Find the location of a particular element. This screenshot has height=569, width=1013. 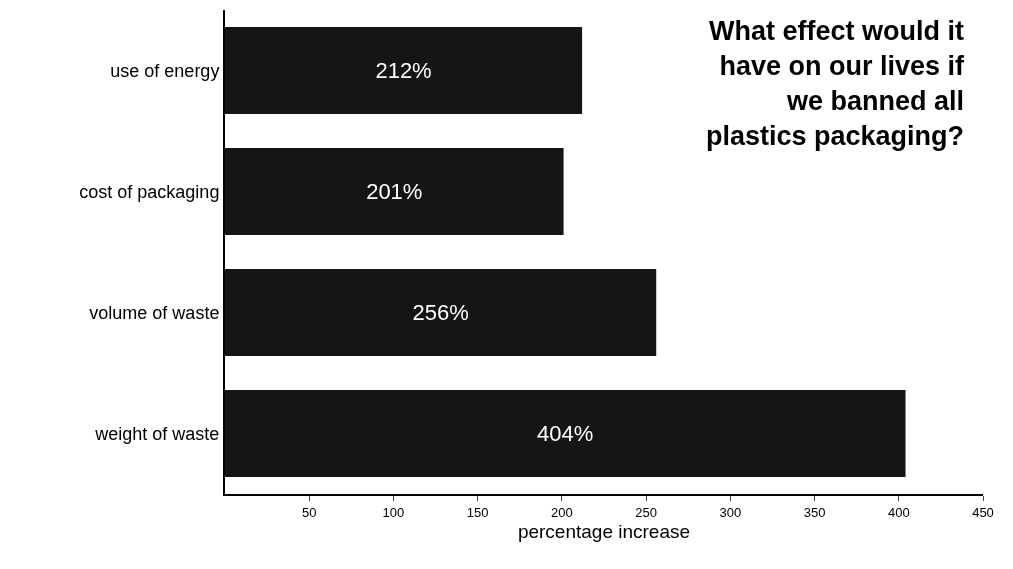

y-tick-label: use of energy is located at coordinates (165, 70).